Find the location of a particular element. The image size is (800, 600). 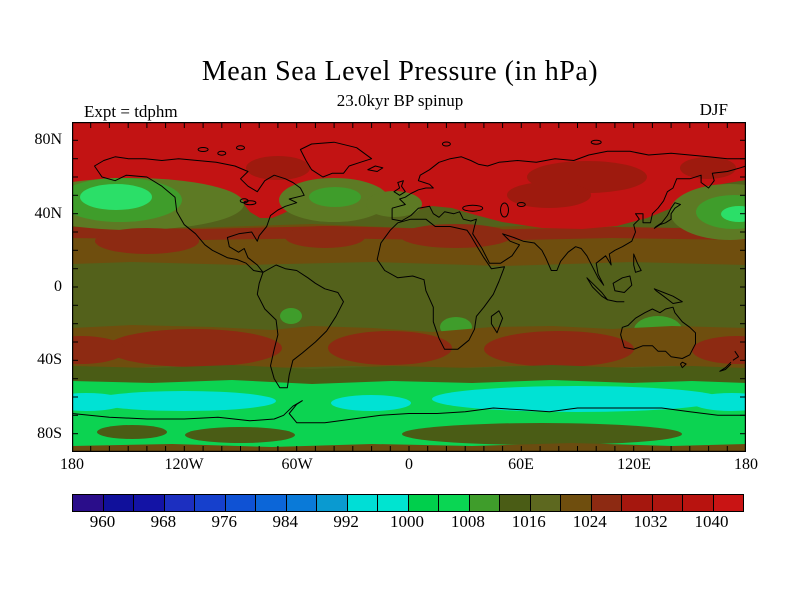

y-tick-label: 80N is located at coordinates (48, 139).